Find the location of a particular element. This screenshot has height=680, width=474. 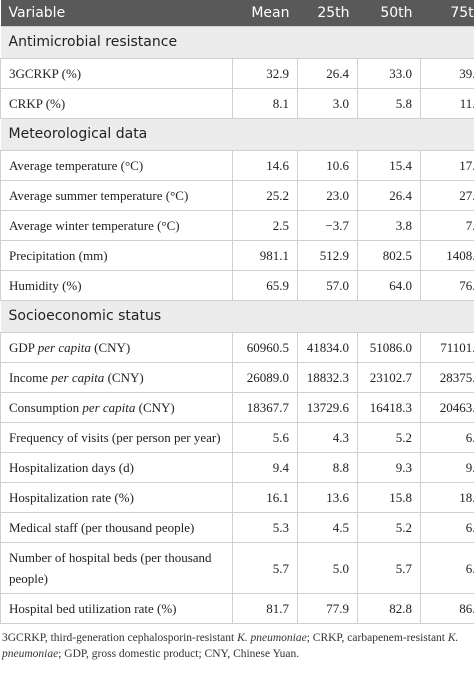

cell-value: −3.7 is located at coordinates (327, 225).